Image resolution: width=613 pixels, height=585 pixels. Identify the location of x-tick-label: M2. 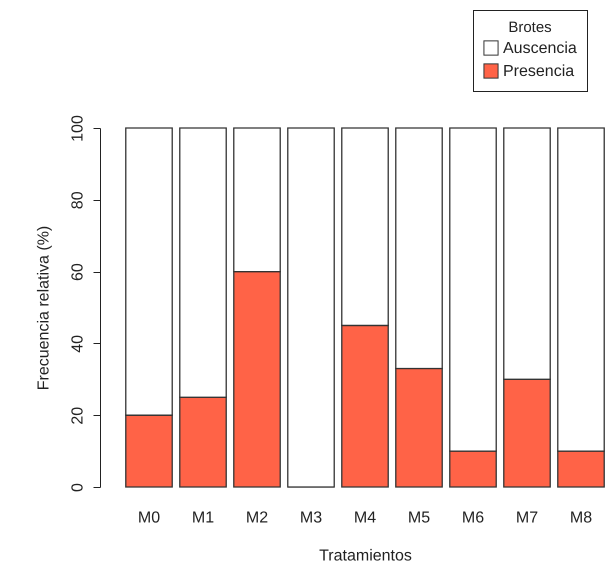
(257, 518).